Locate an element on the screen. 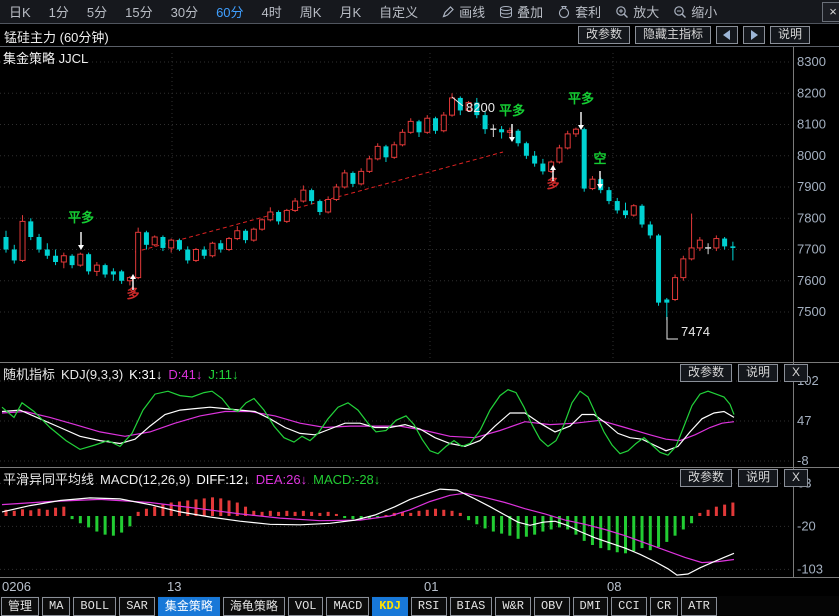  period-15分: 15分 is located at coordinates (139, 12).